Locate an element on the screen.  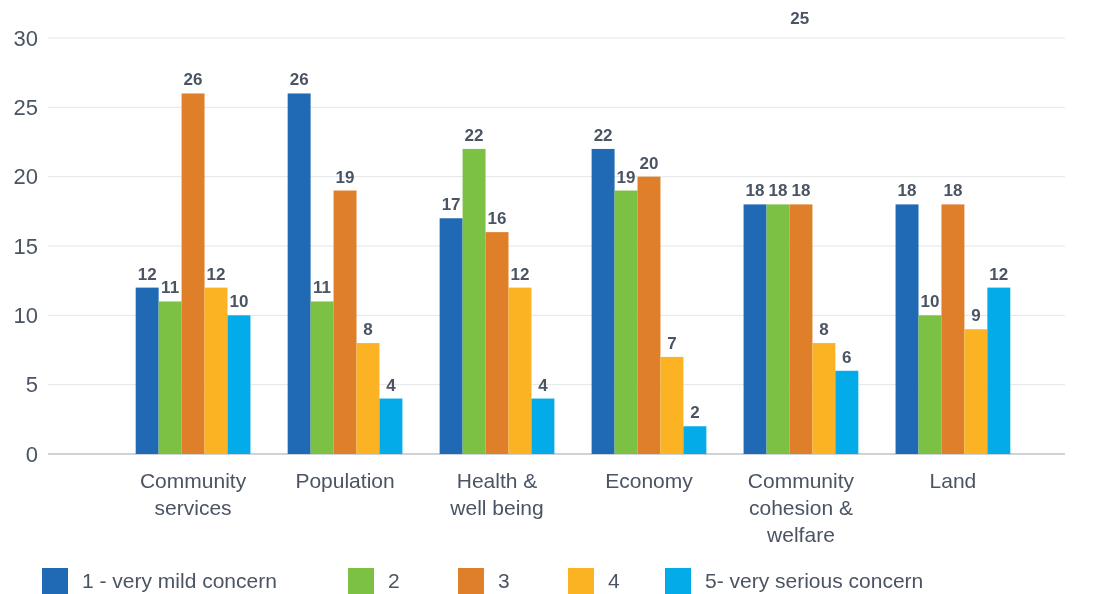
x-tick-label: Population is located at coordinates (345, 480).